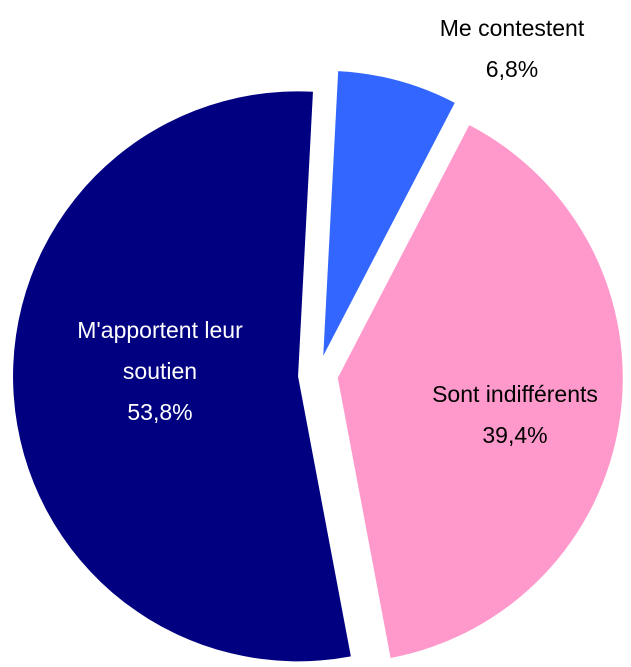  I want to click on slice-label: M'apportent leur soutien 53,8%, so click(160, 371).